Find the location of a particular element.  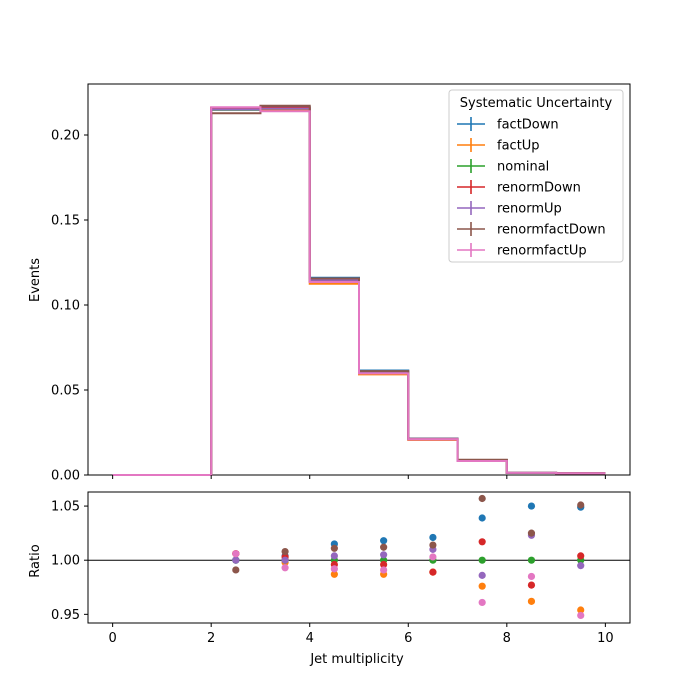

legend-label: renormfactDown is located at coordinates (551, 230).